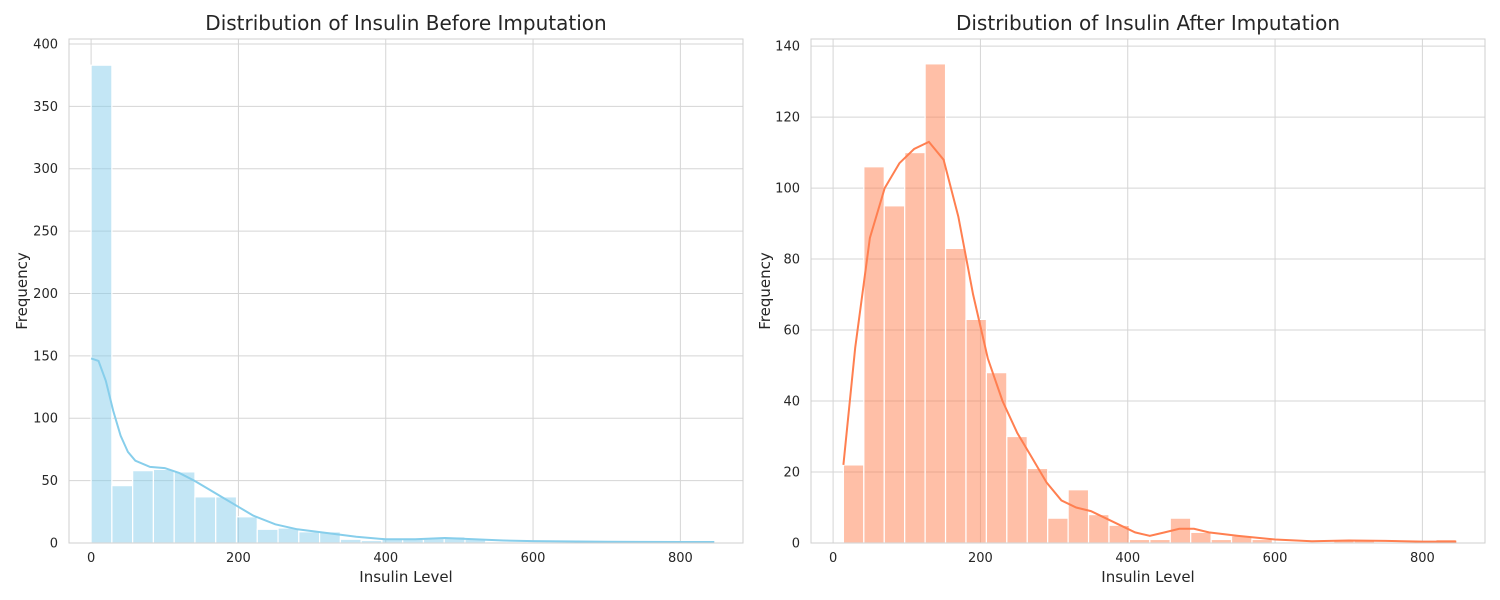 The width and height of the screenshot is (1500, 600). I want to click on y-tick-labels: 0 20 40 60 80 100 120 140, so click(787, 296).